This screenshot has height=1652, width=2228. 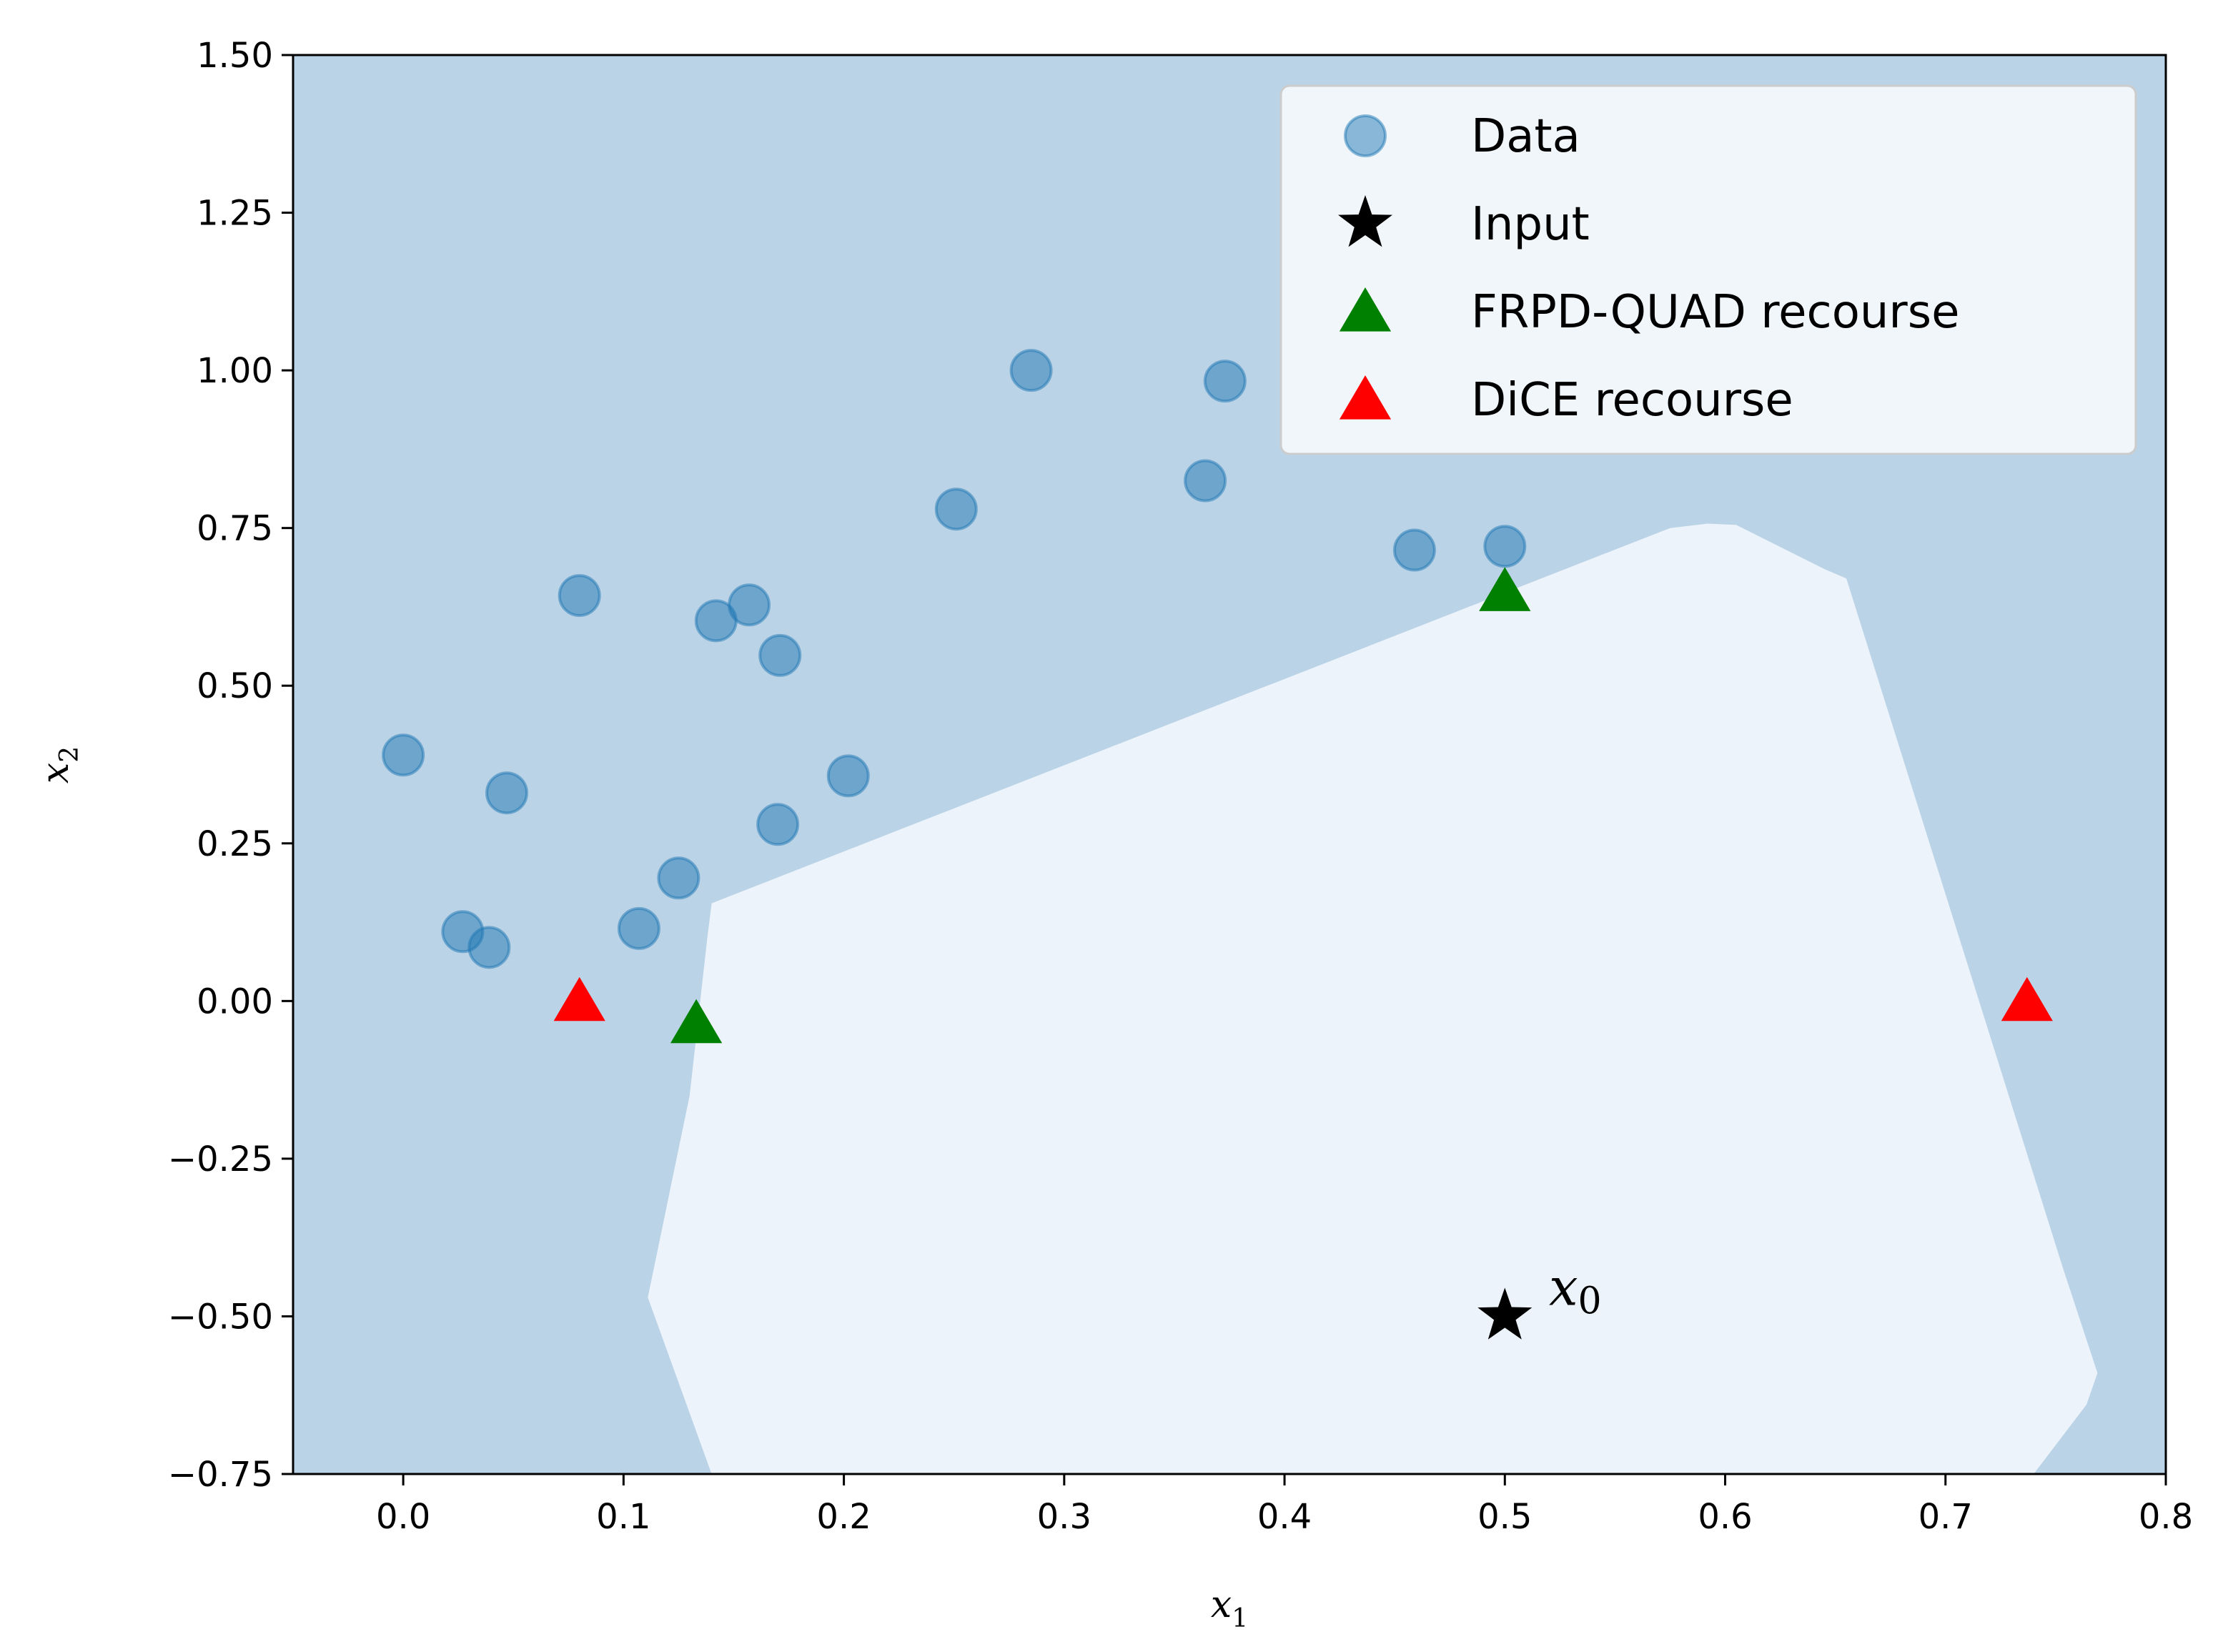 I want to click on x-tick-label: 0.7, so click(x=1946, y=1517).